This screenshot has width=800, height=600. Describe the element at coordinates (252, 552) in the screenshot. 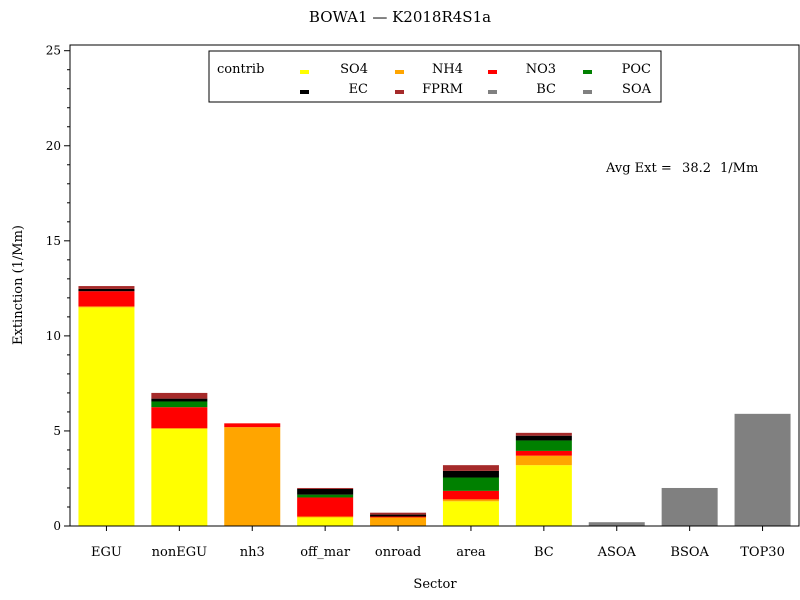

I see `x-tick-label: nh3` at that location.